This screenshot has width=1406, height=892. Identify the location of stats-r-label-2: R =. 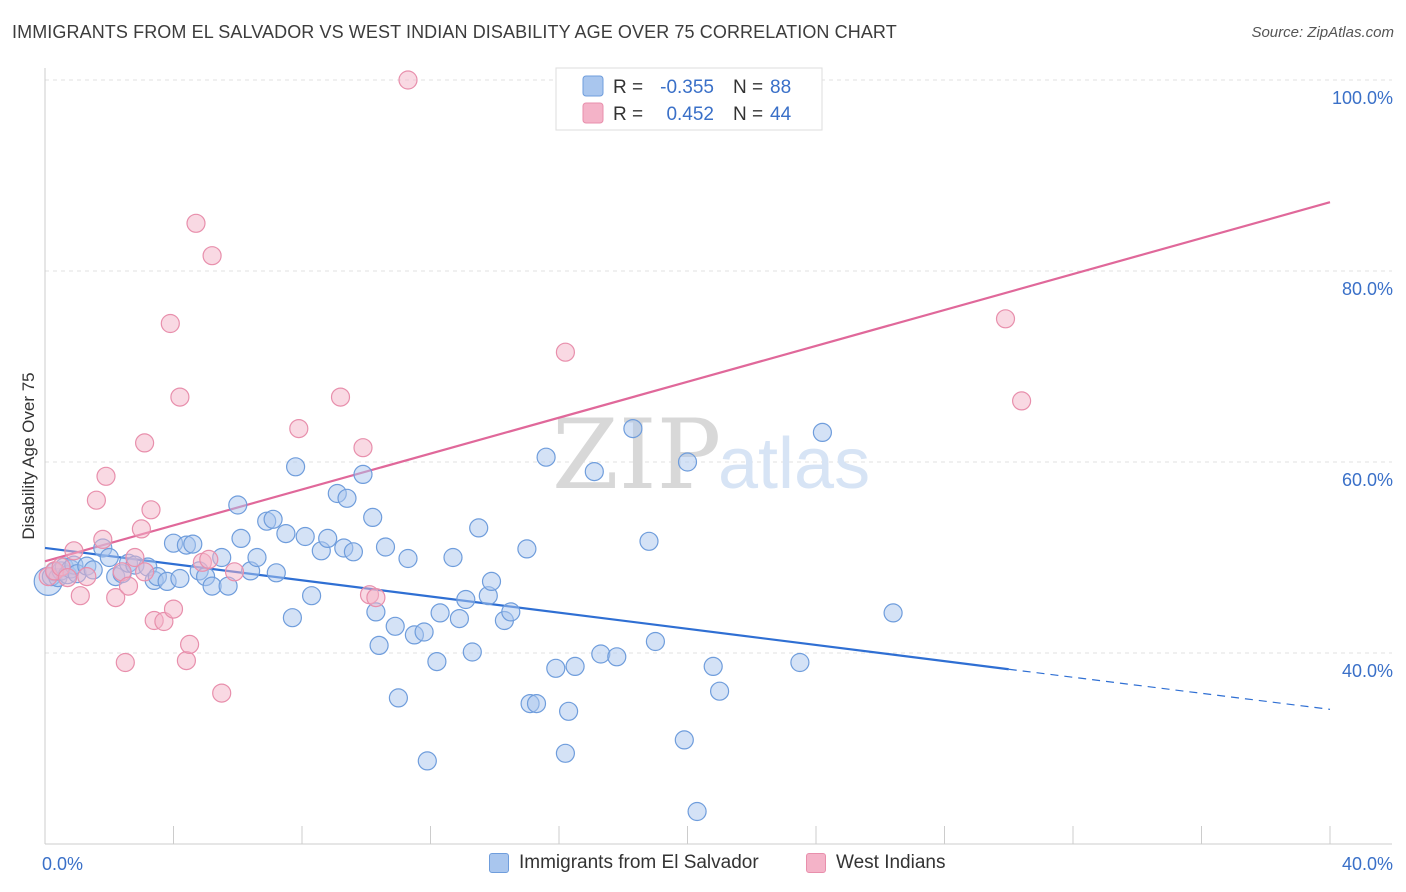
(628, 114).